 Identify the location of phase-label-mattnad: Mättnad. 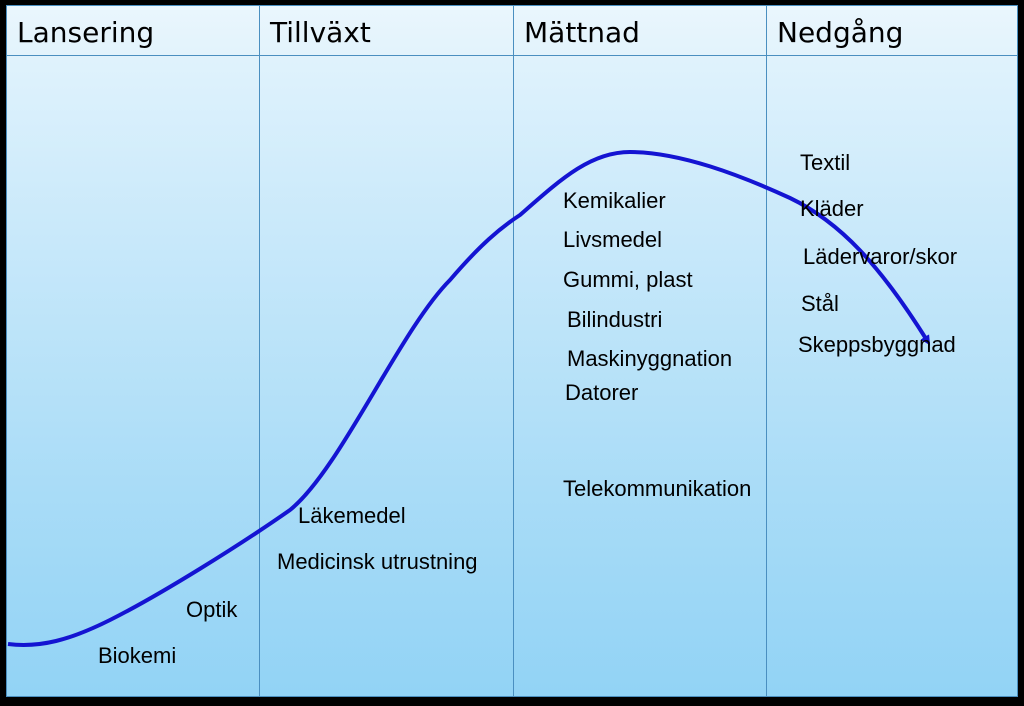
(582, 32).